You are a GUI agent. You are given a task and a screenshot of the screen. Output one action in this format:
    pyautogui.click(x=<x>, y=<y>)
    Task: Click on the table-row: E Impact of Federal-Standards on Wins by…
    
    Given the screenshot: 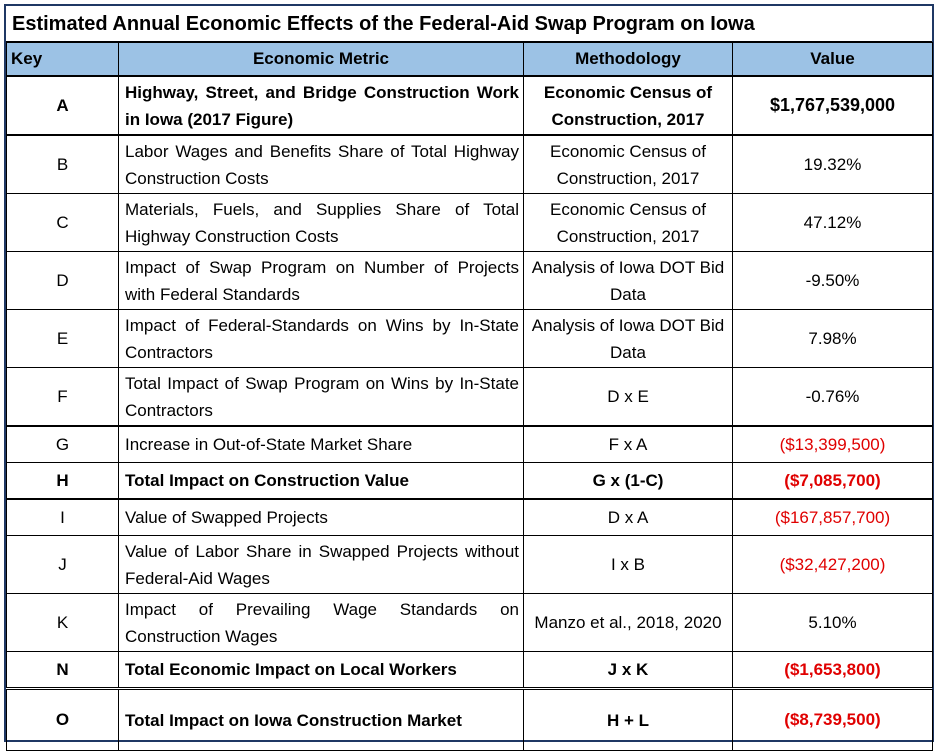 What is the action you would take?
    pyautogui.click(x=469, y=338)
    